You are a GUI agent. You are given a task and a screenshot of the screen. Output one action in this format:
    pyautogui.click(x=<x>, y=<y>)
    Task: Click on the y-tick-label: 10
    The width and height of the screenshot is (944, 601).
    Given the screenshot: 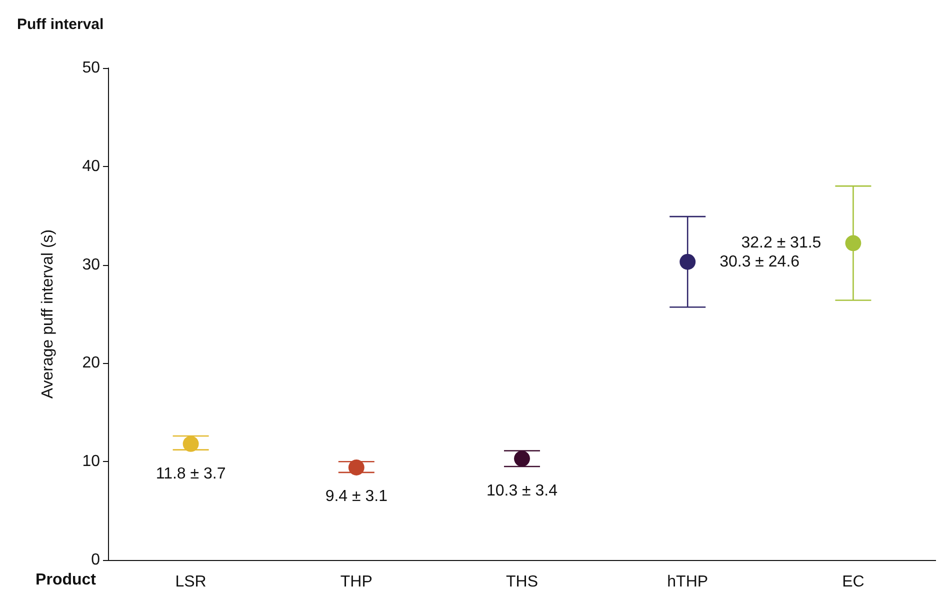 What is the action you would take?
    pyautogui.click(x=91, y=461)
    